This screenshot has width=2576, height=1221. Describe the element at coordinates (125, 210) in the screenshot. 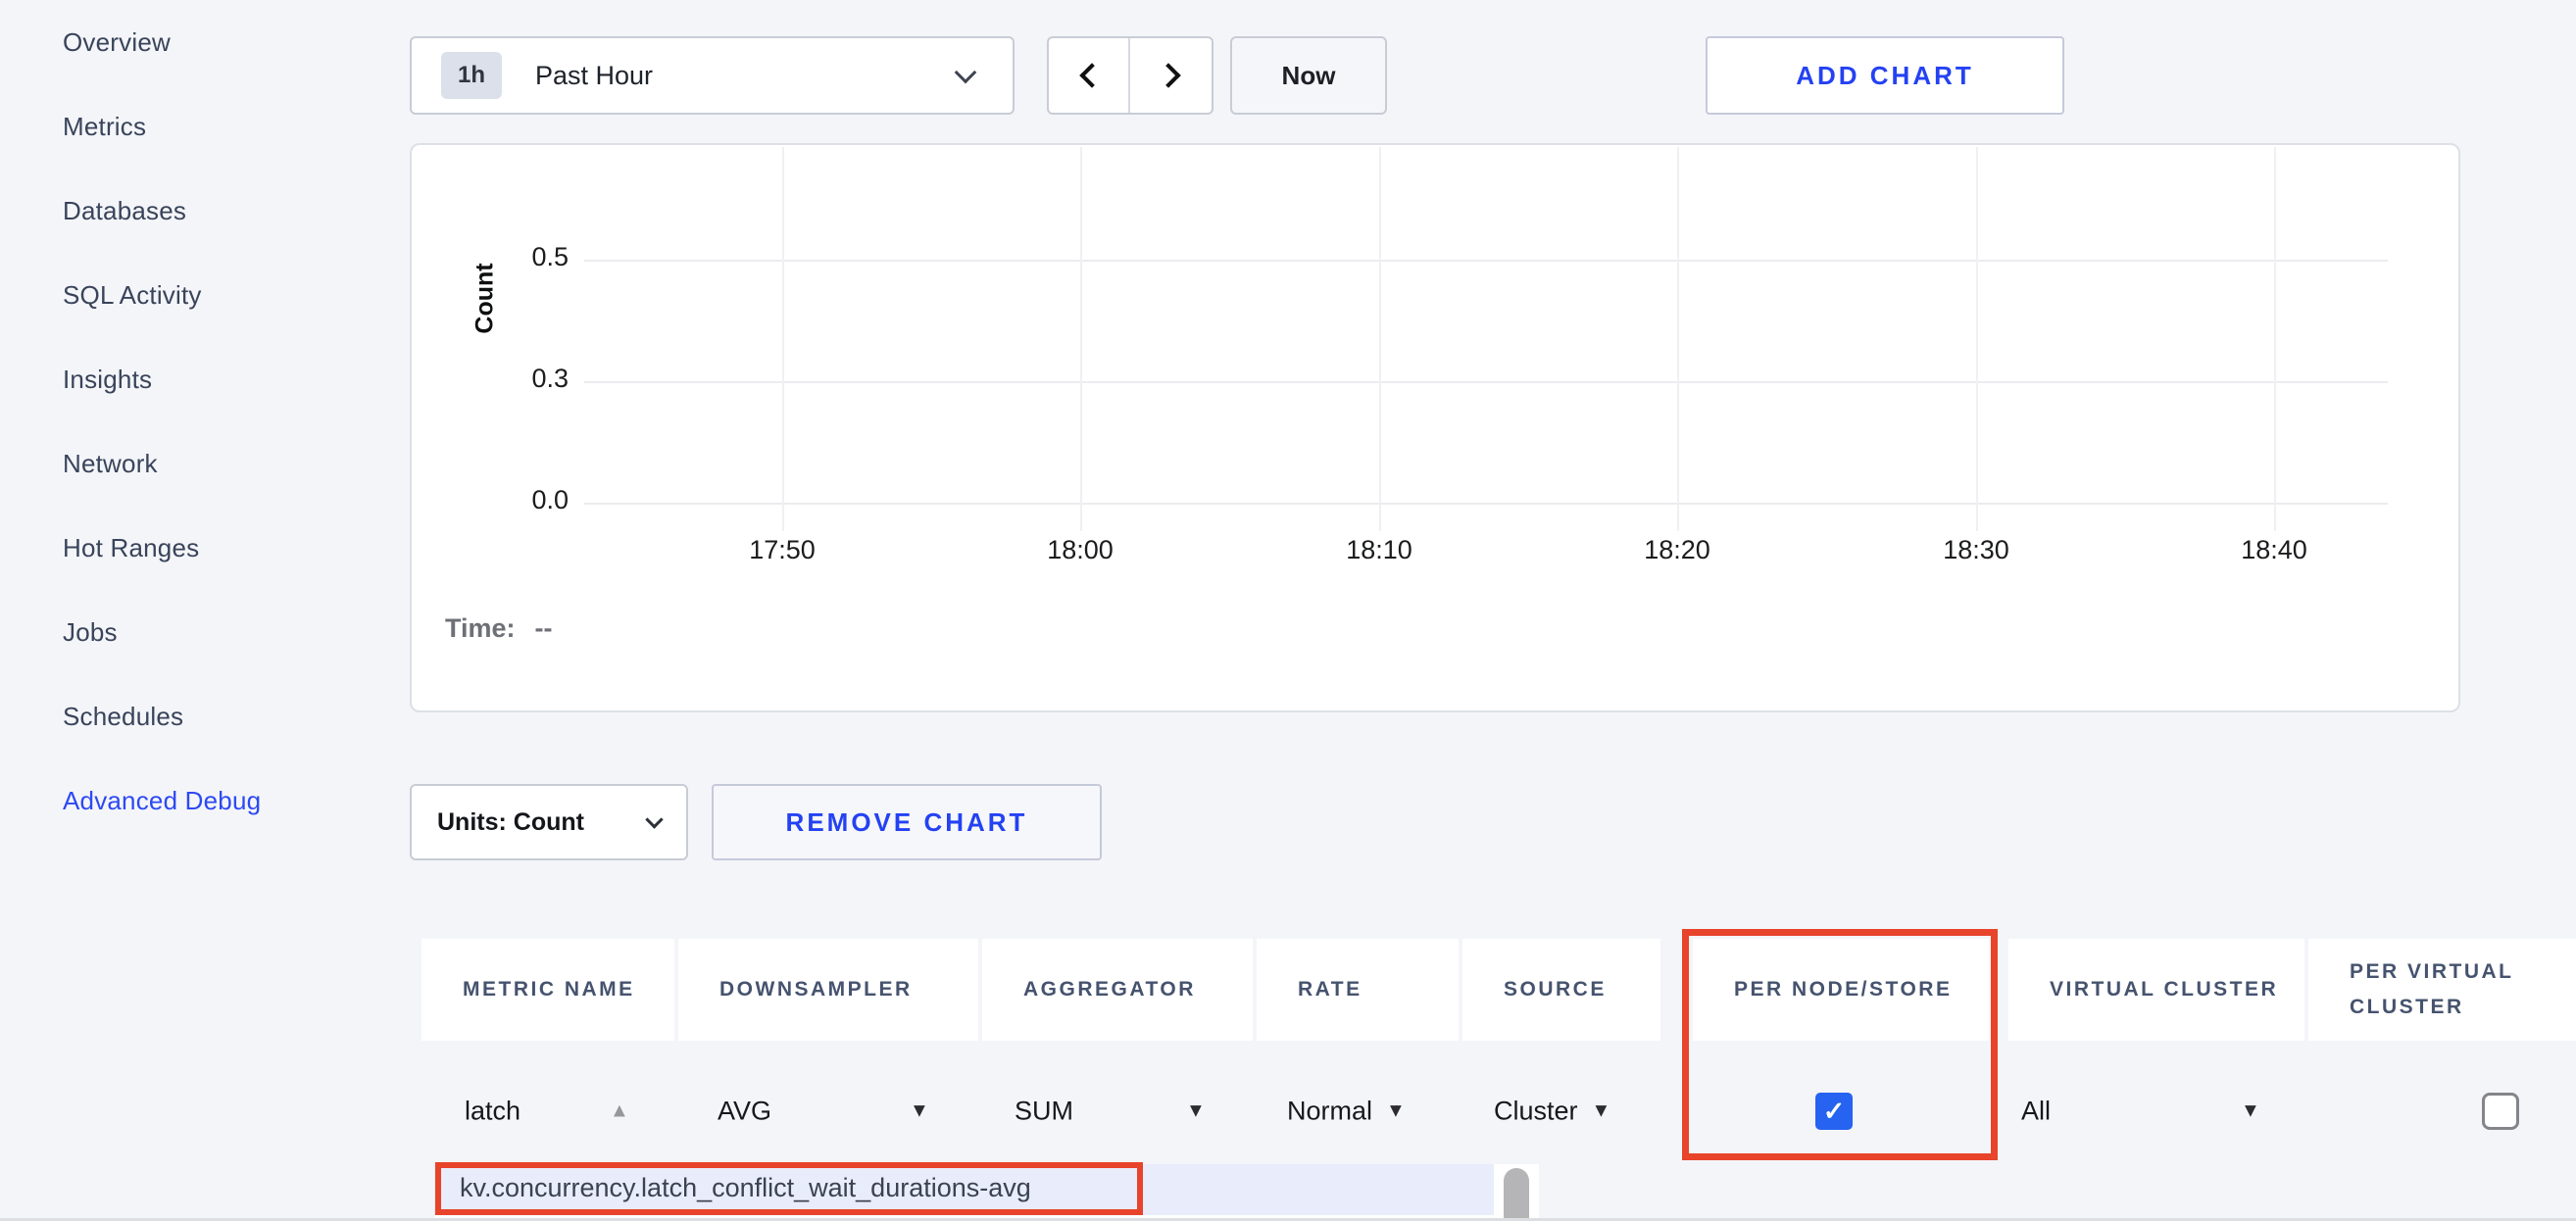

I see `sidebar-item-databases: Databases` at that location.